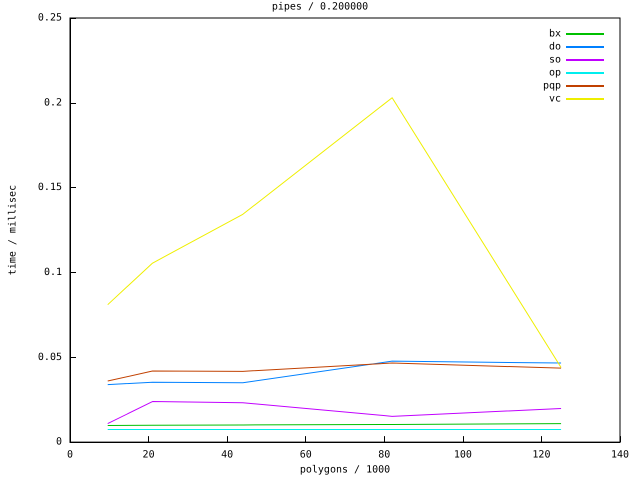  Describe the element at coordinates (59, 442) in the screenshot. I see `y-tick-label: 0` at that location.